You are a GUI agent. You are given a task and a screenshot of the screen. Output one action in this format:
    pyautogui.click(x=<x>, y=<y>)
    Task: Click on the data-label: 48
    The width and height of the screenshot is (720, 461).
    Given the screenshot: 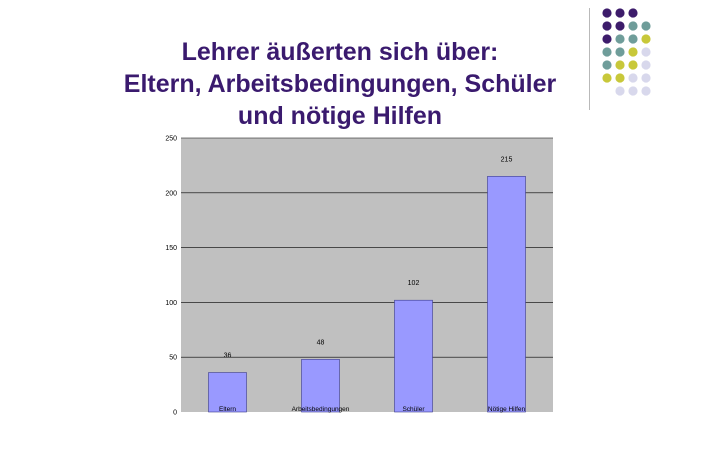 What is the action you would take?
    pyautogui.click(x=321, y=342)
    